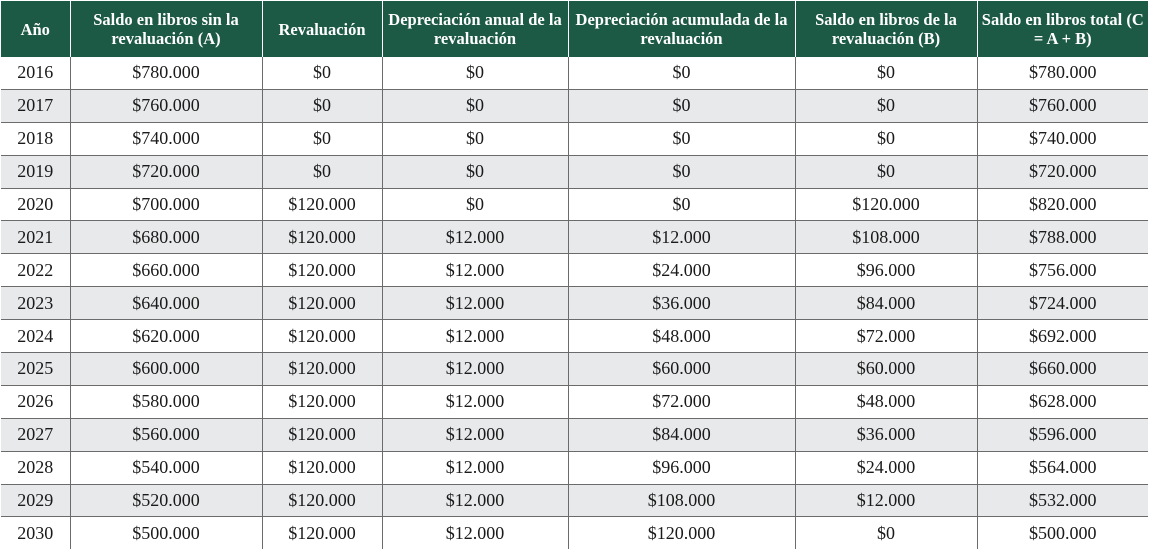 This screenshot has height=555, width=1153. Describe the element at coordinates (682, 237) in the screenshot. I see `cell-accumulated-depreciation: $12.000` at that location.